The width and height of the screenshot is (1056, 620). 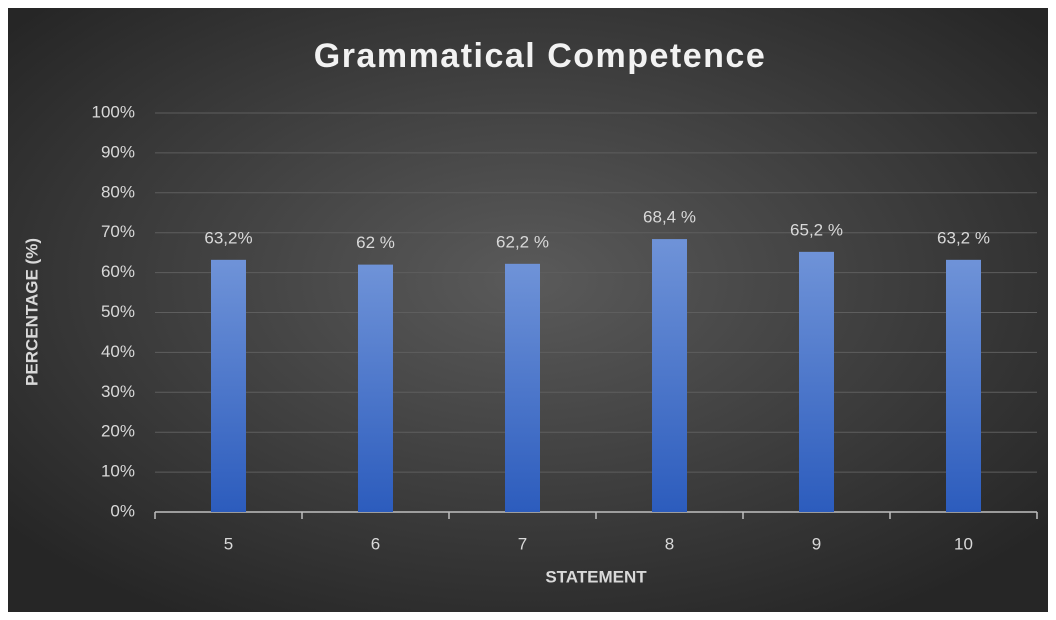 What do you see at coordinates (122, 510) in the screenshot?
I see `y-tick-label: 0%` at bounding box center [122, 510].